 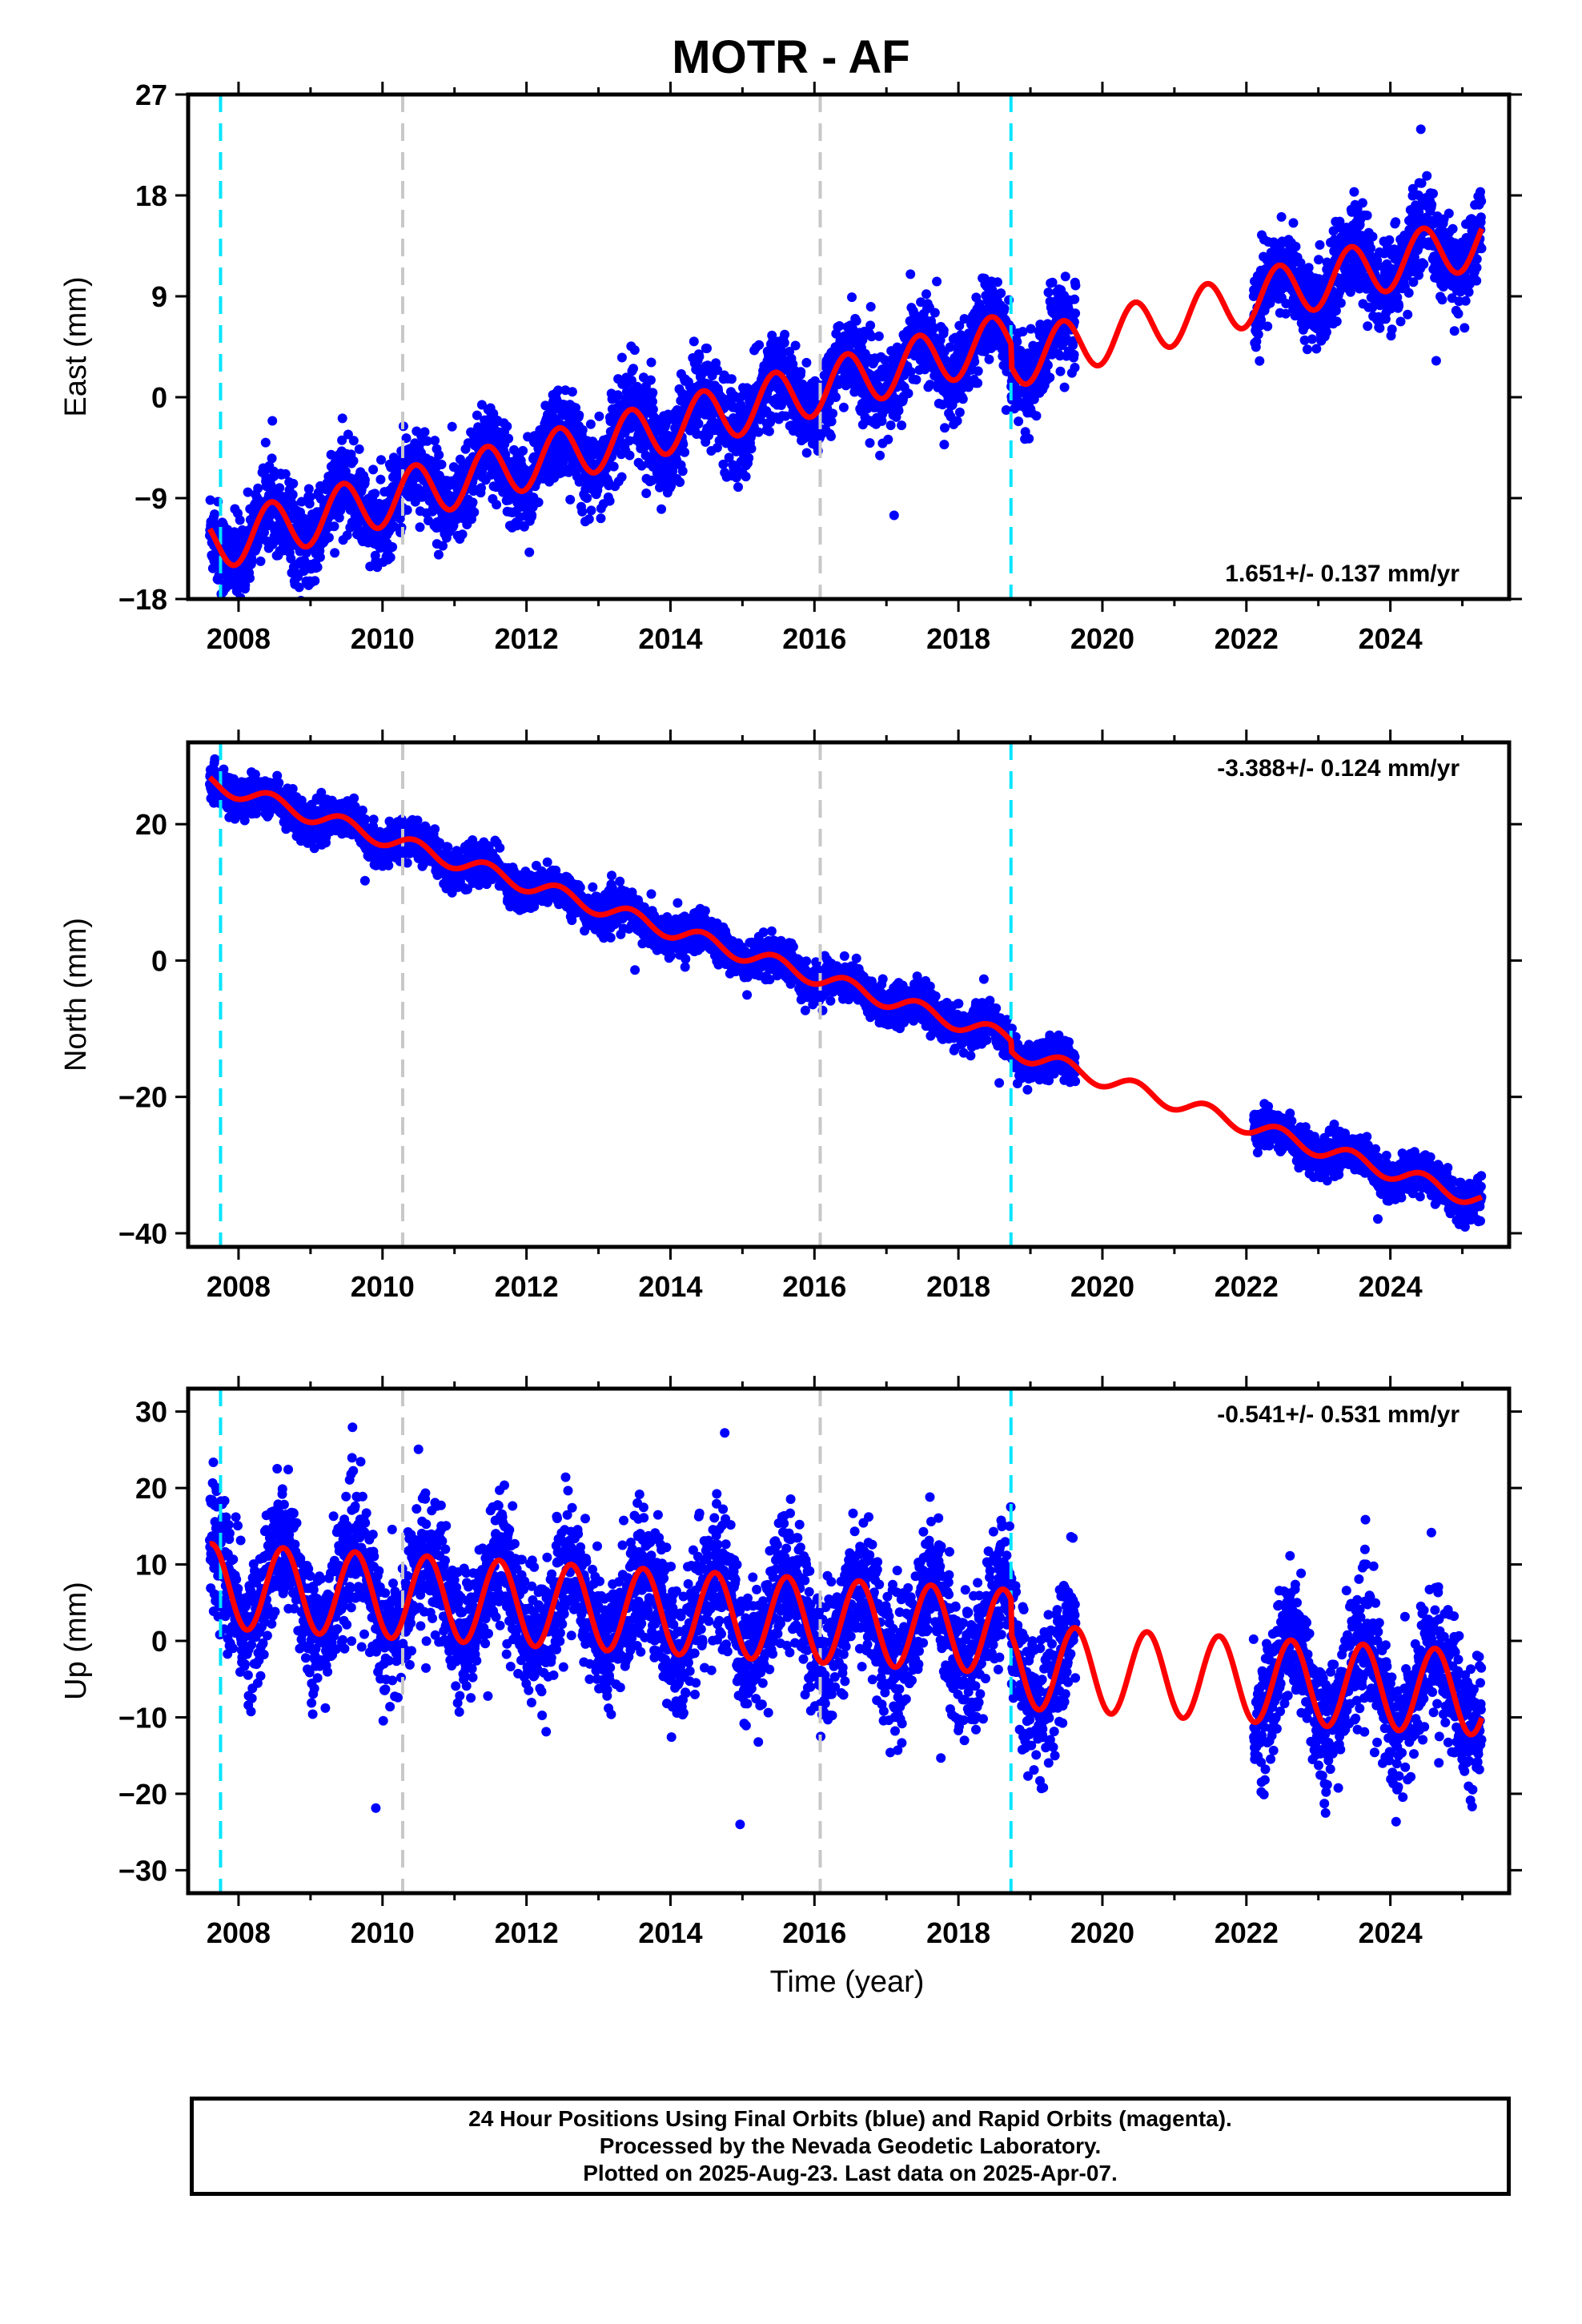 What do you see at coordinates (1342, 574) in the screenshot?
I see `rate-label: 1.651+/- 0.137 mm/yr` at bounding box center [1342, 574].